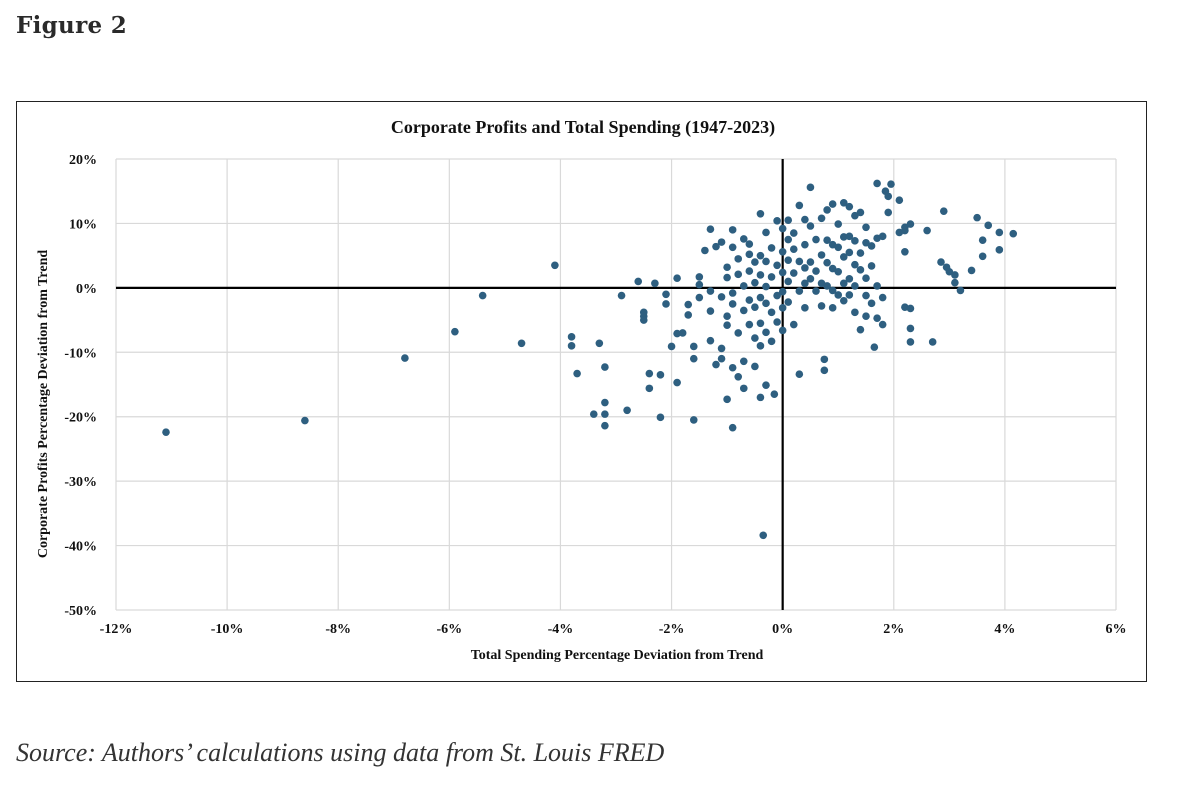  Describe the element at coordinates (80, 611) in the screenshot. I see `y-tick-label: -50%` at that location.